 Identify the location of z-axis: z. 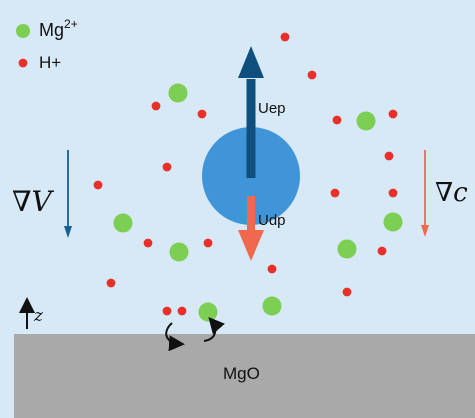
(31, 313).